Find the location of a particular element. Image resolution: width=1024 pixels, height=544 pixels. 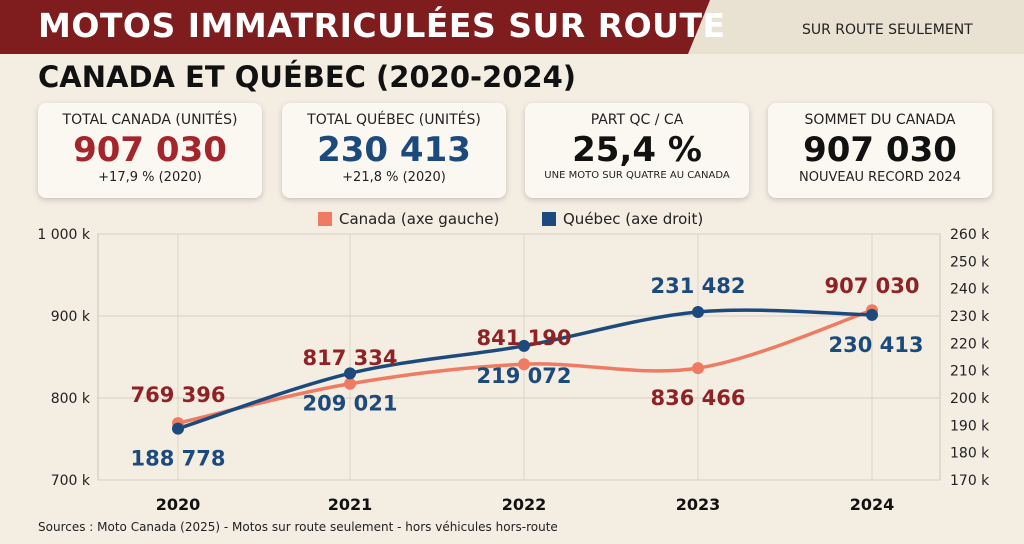

y-left-tick-label: 900 k is located at coordinates (71, 317).